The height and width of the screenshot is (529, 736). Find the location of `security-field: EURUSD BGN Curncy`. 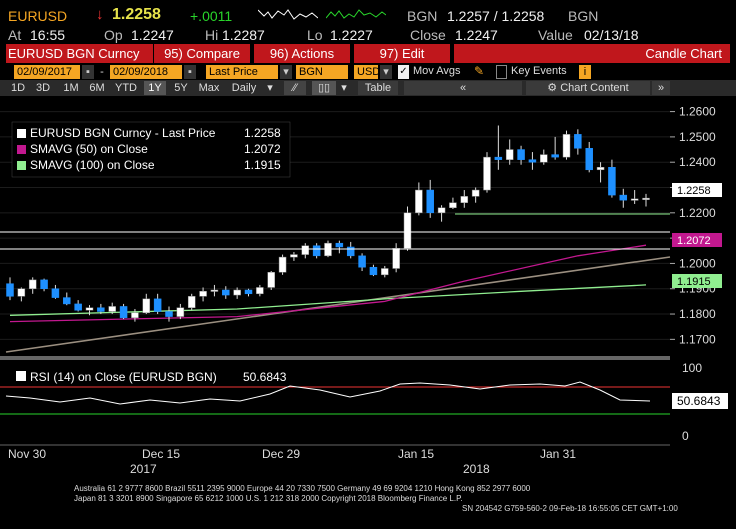

security-field: EURUSD BGN Curncy is located at coordinates (79, 53).